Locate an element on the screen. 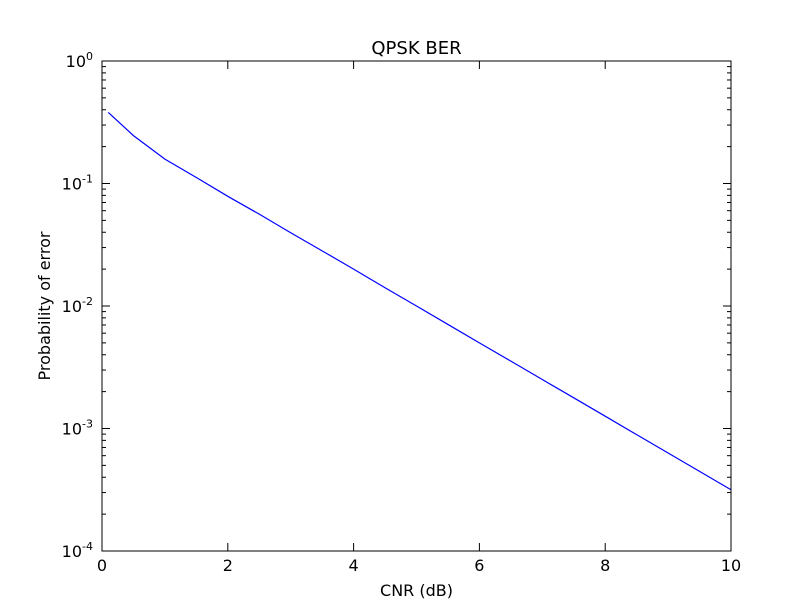 The image size is (812, 612). x-tick-label: 0 is located at coordinates (102, 565).